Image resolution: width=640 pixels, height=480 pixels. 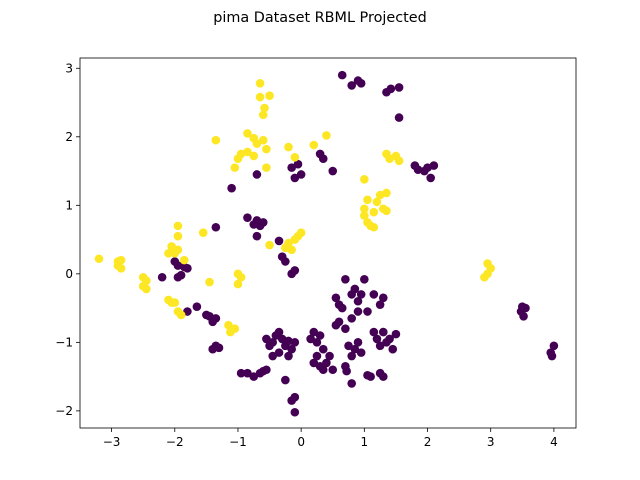 What do you see at coordinates (491, 442) in the screenshot?
I see `x-tick-label: 3` at bounding box center [491, 442].